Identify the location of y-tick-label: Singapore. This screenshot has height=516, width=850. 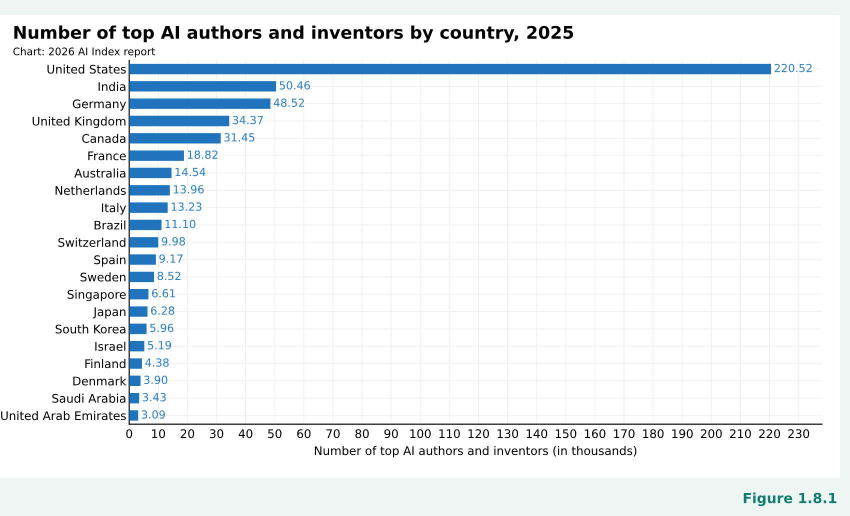
(97, 296).